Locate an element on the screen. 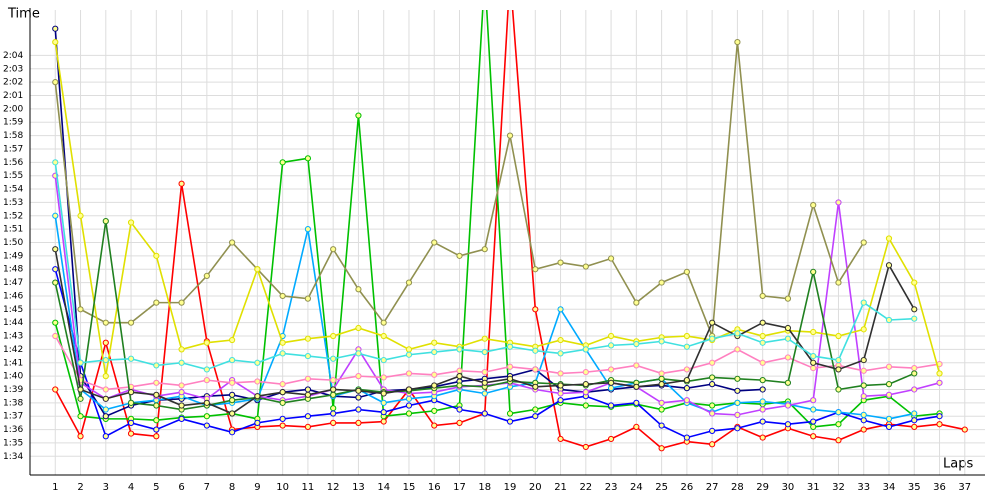 This screenshot has width=1000, height=500. y-tick-label: 1:50 is located at coordinates (13, 243).